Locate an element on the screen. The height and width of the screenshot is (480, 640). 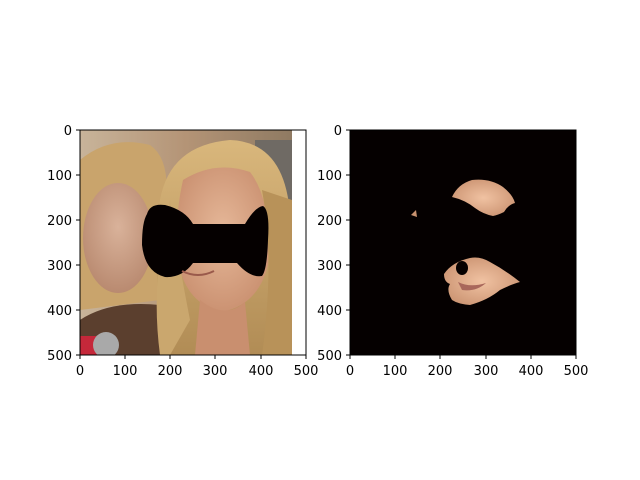
left-x-axis: 0 100 200 300 400 500 is located at coordinates (197, 367).